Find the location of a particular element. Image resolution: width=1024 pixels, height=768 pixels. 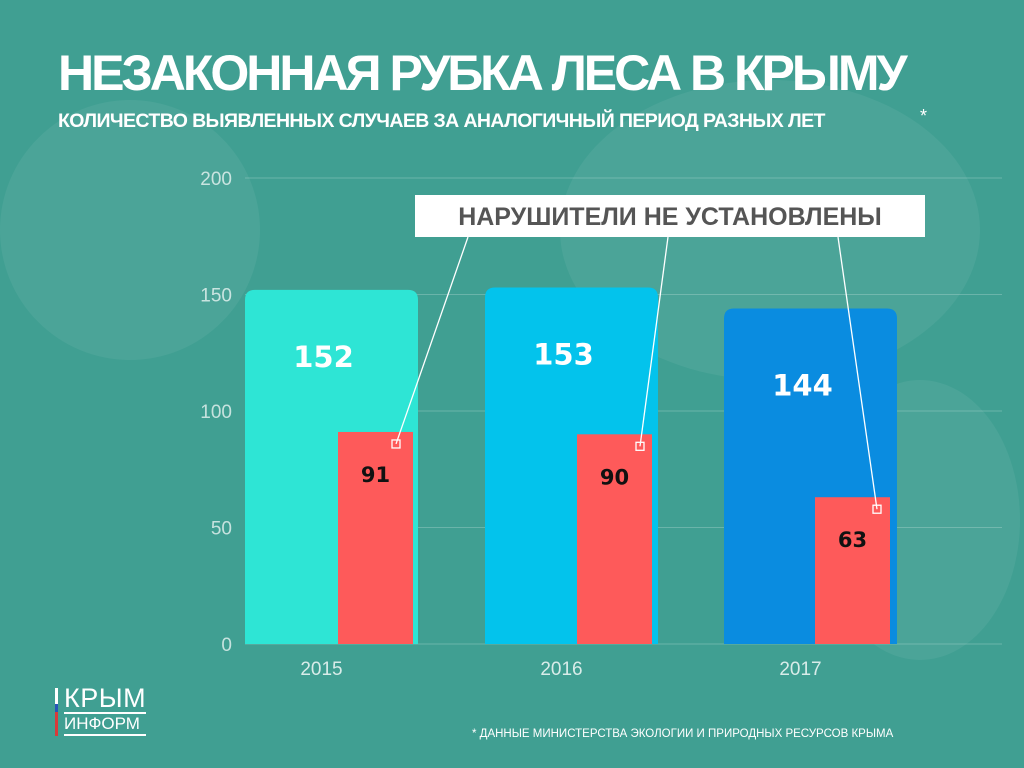

logo-line2: ИНФОРМ is located at coordinates (105, 724).